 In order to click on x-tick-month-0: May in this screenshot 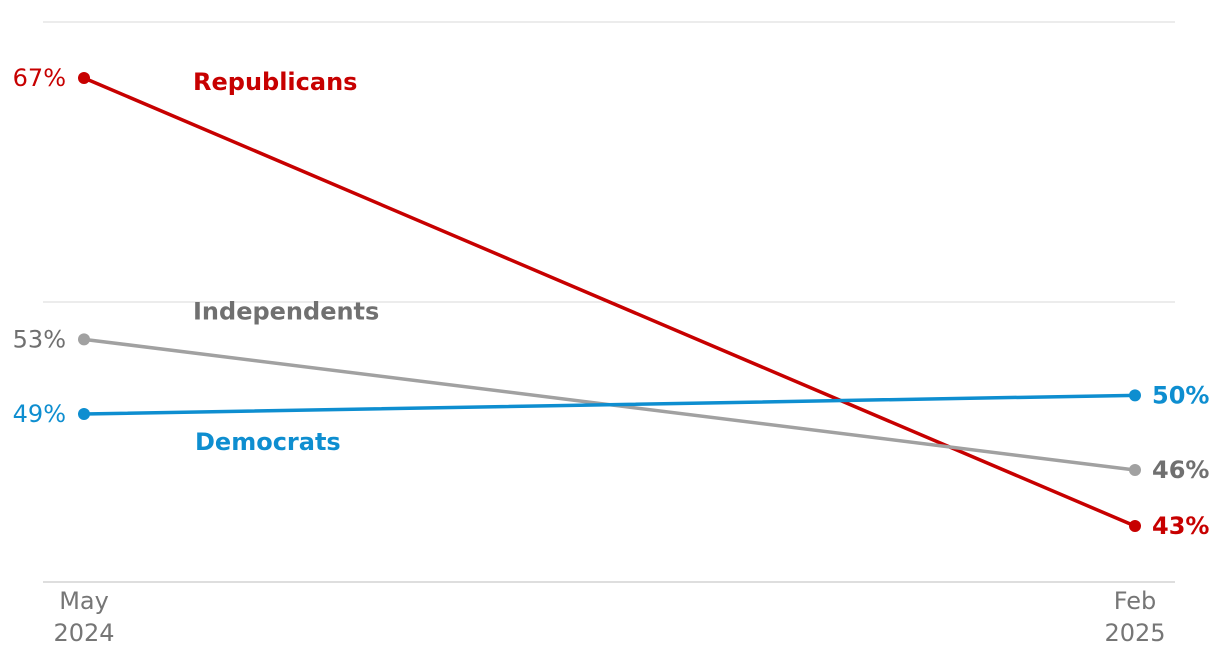, I will do `click(84, 601)`.